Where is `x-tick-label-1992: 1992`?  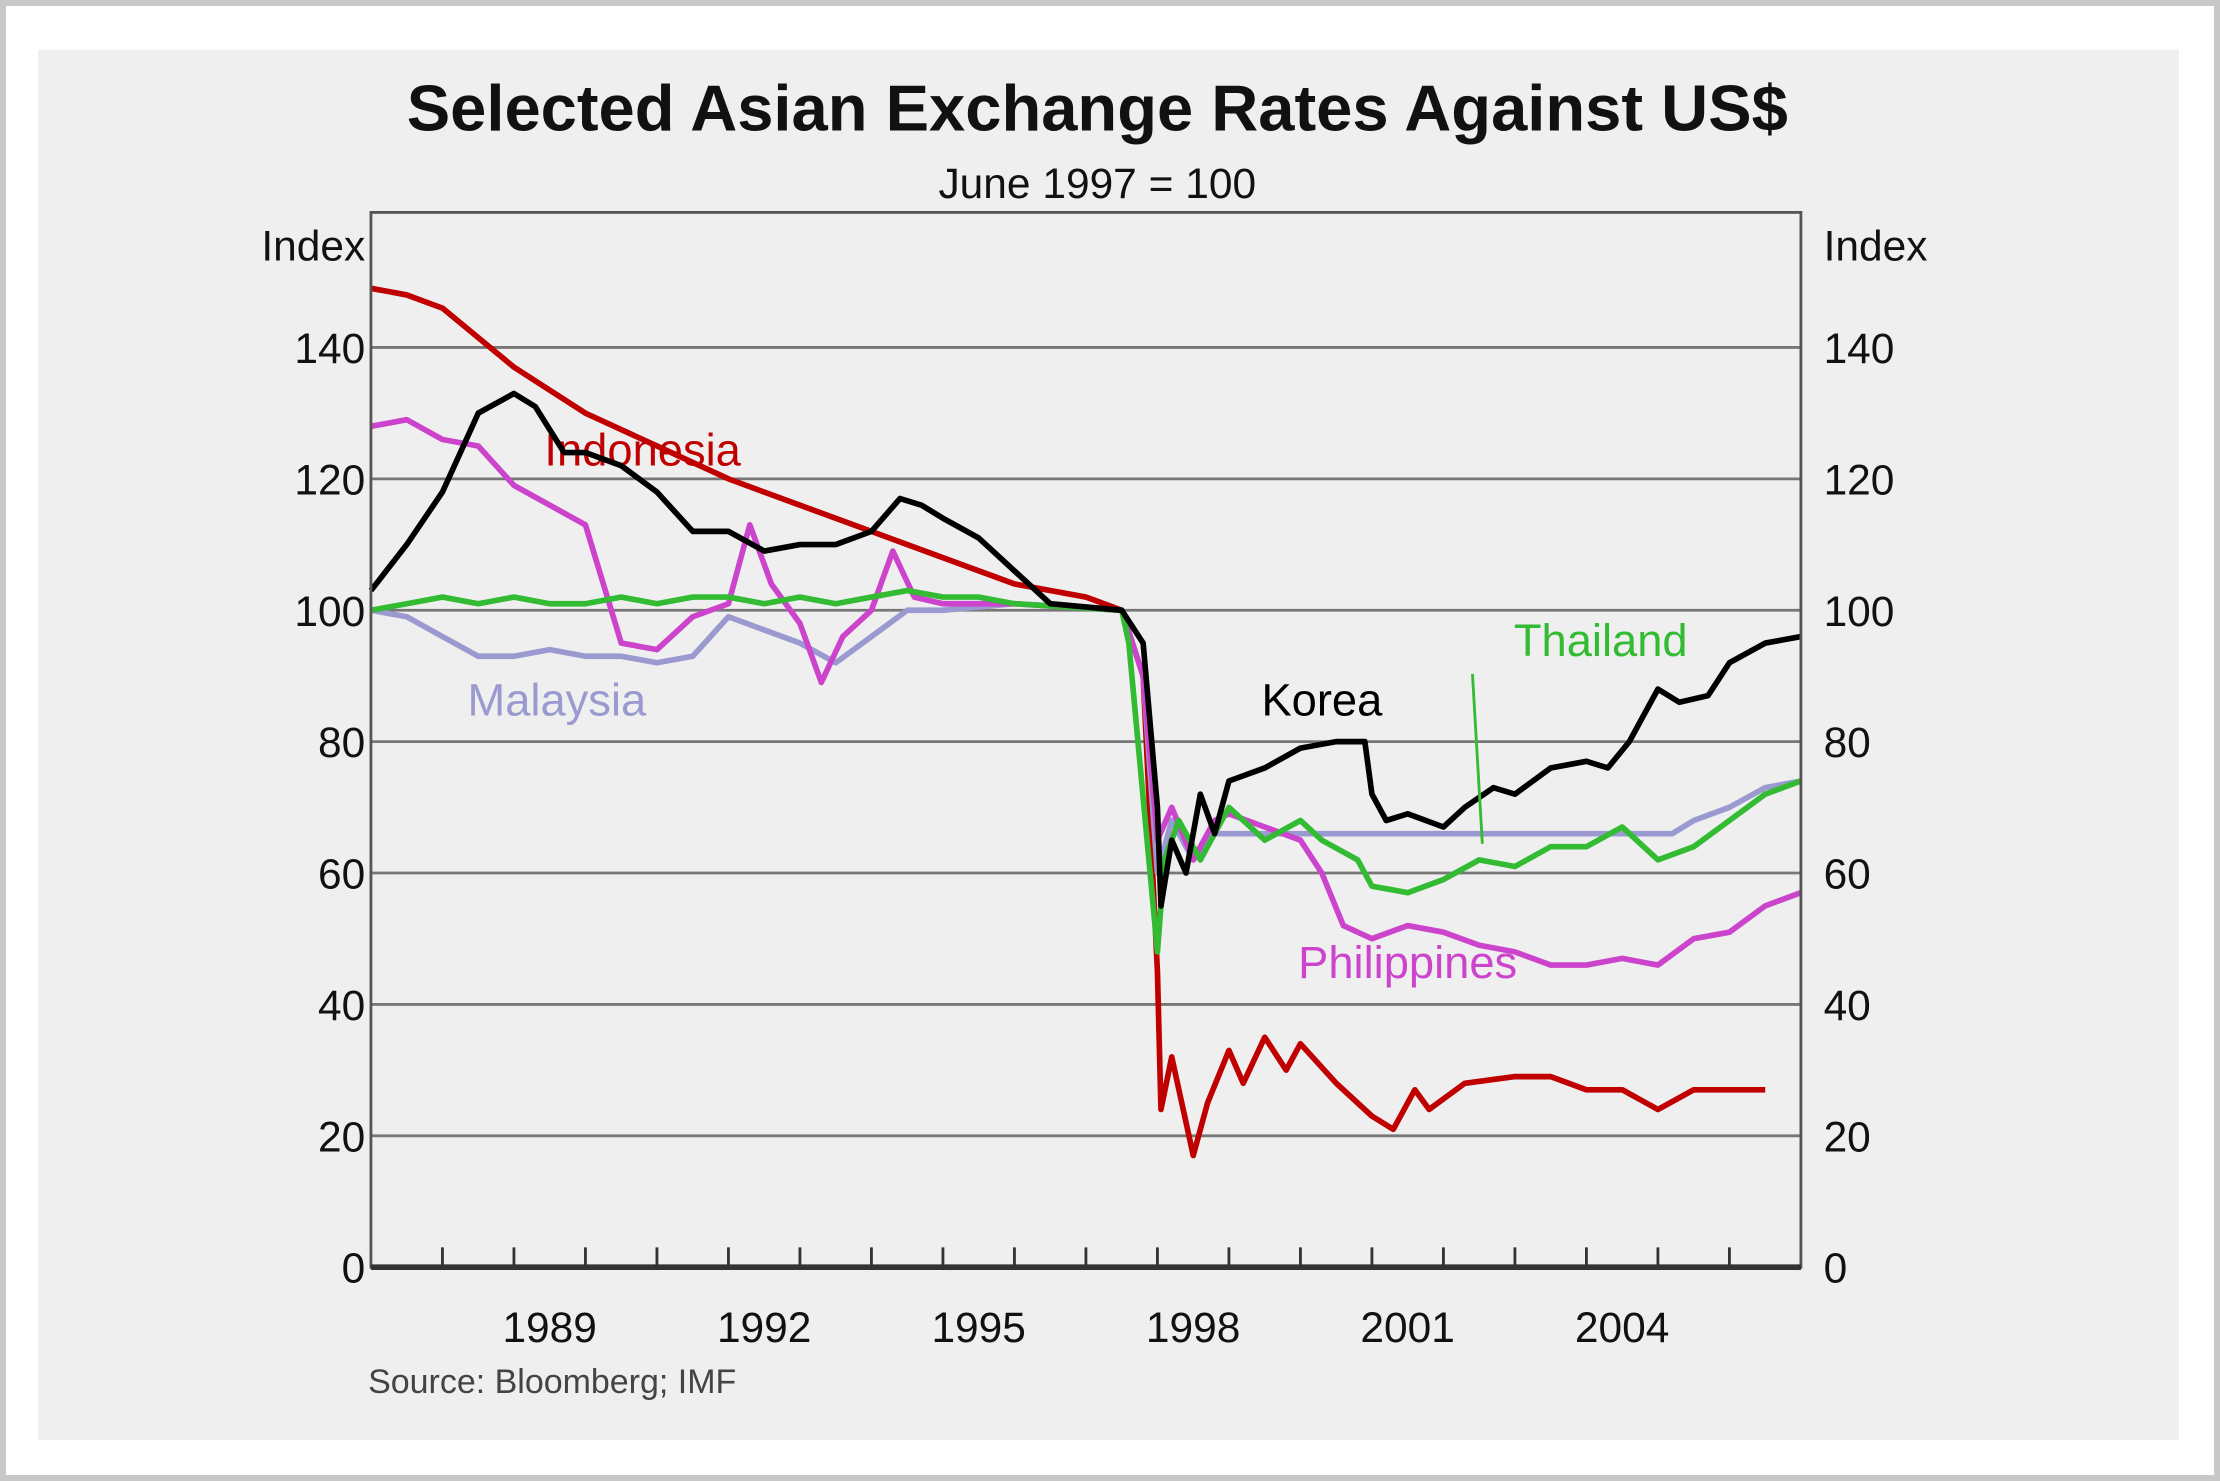 x-tick-label-1992: 1992 is located at coordinates (764, 1327).